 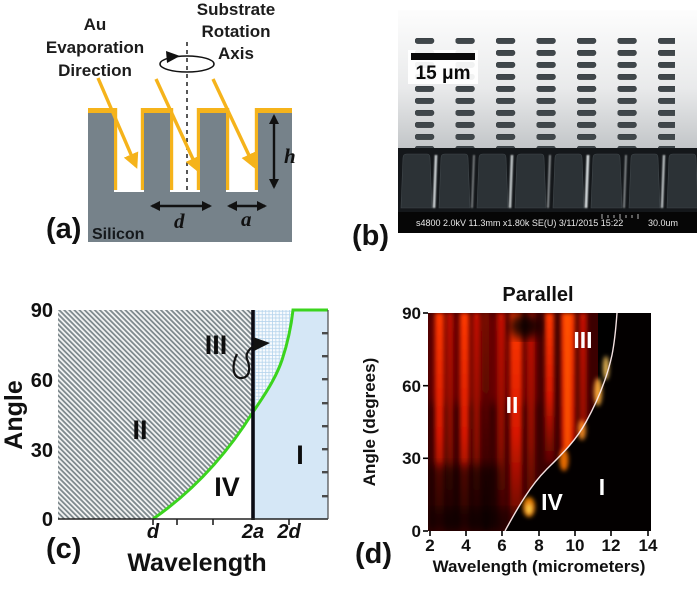 I want to click on evaporation-label-line3: Direction, so click(x=95, y=70).